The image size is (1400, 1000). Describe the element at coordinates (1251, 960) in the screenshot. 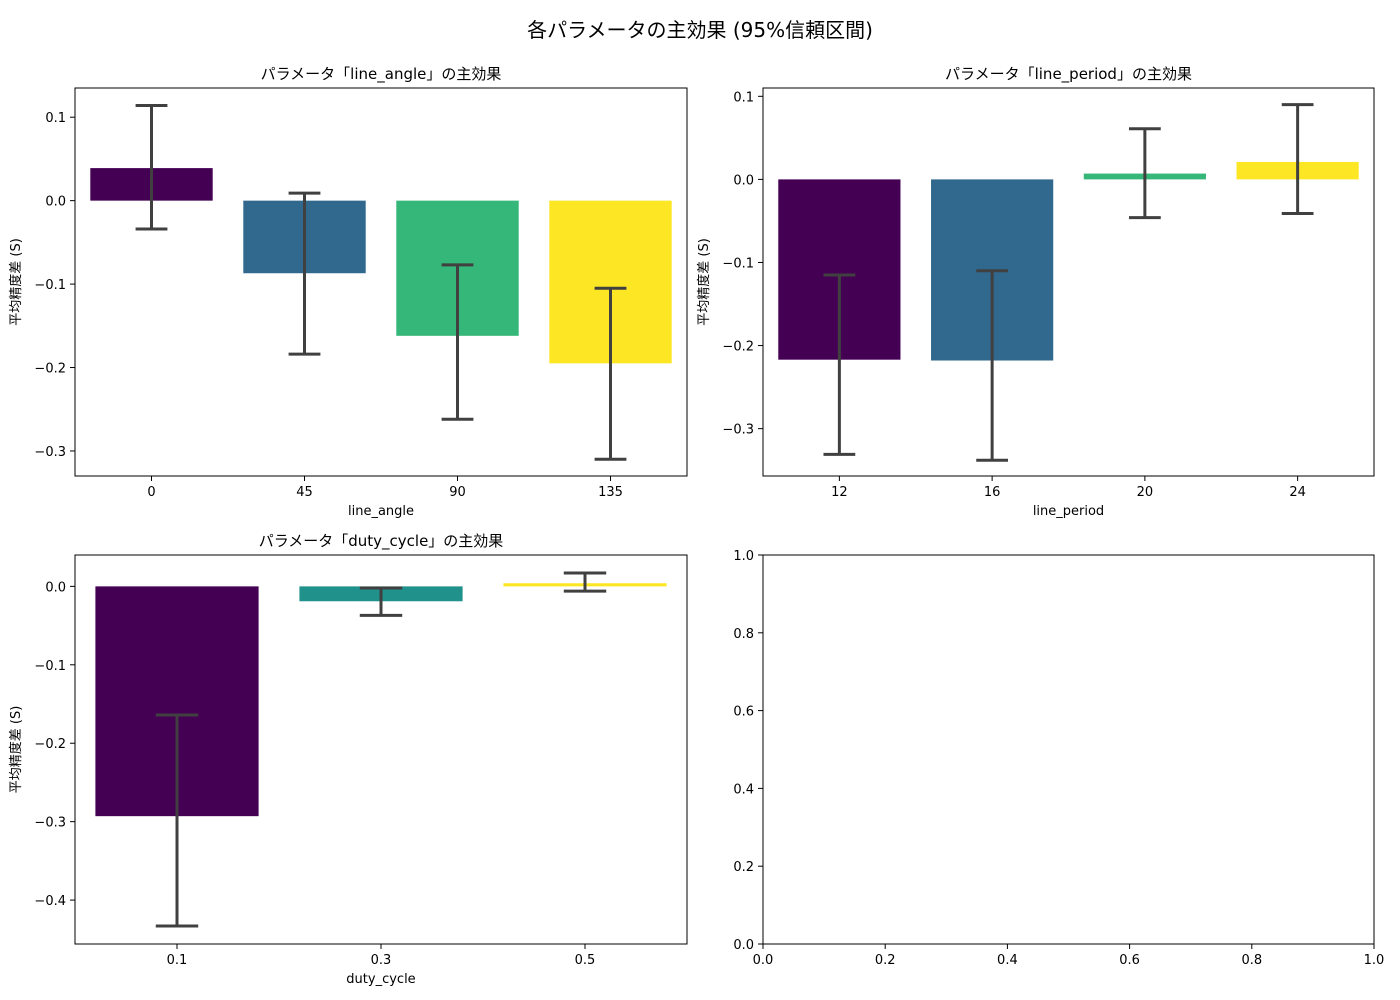

I see `x-tick-label: 0.8` at that location.